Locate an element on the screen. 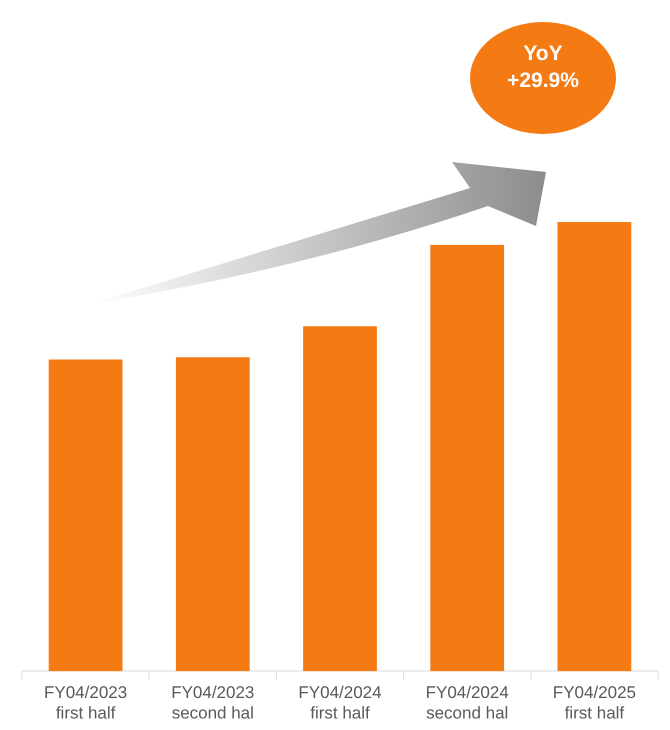 The width and height of the screenshot is (670, 730). x-tick-label: FY04/2023 second hal is located at coordinates (212, 702).